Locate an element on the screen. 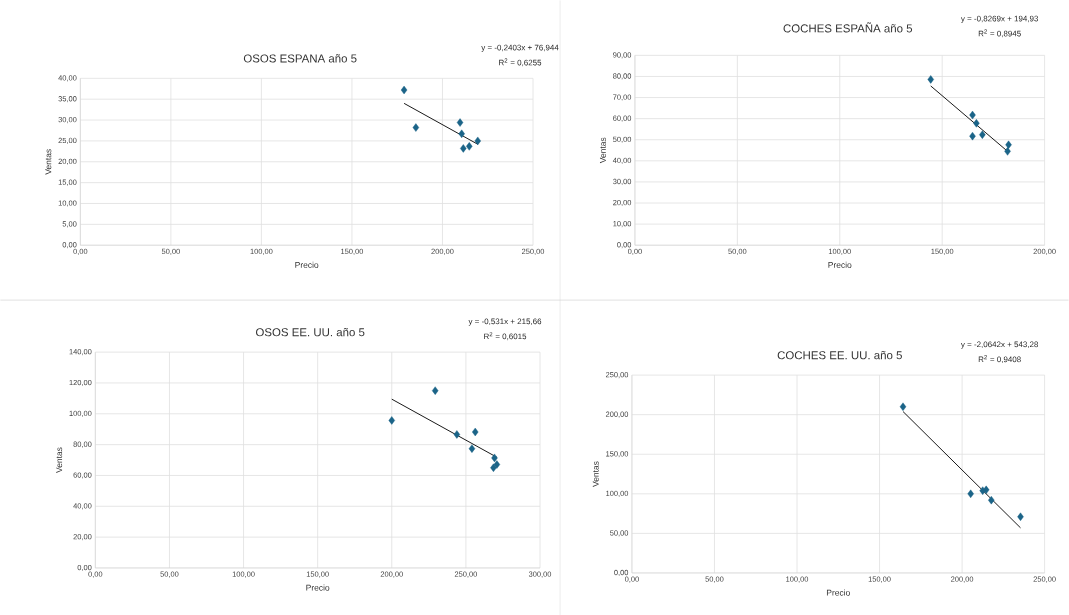  chart-title: OSOS ESPANA año 5 is located at coordinates (300, 58).